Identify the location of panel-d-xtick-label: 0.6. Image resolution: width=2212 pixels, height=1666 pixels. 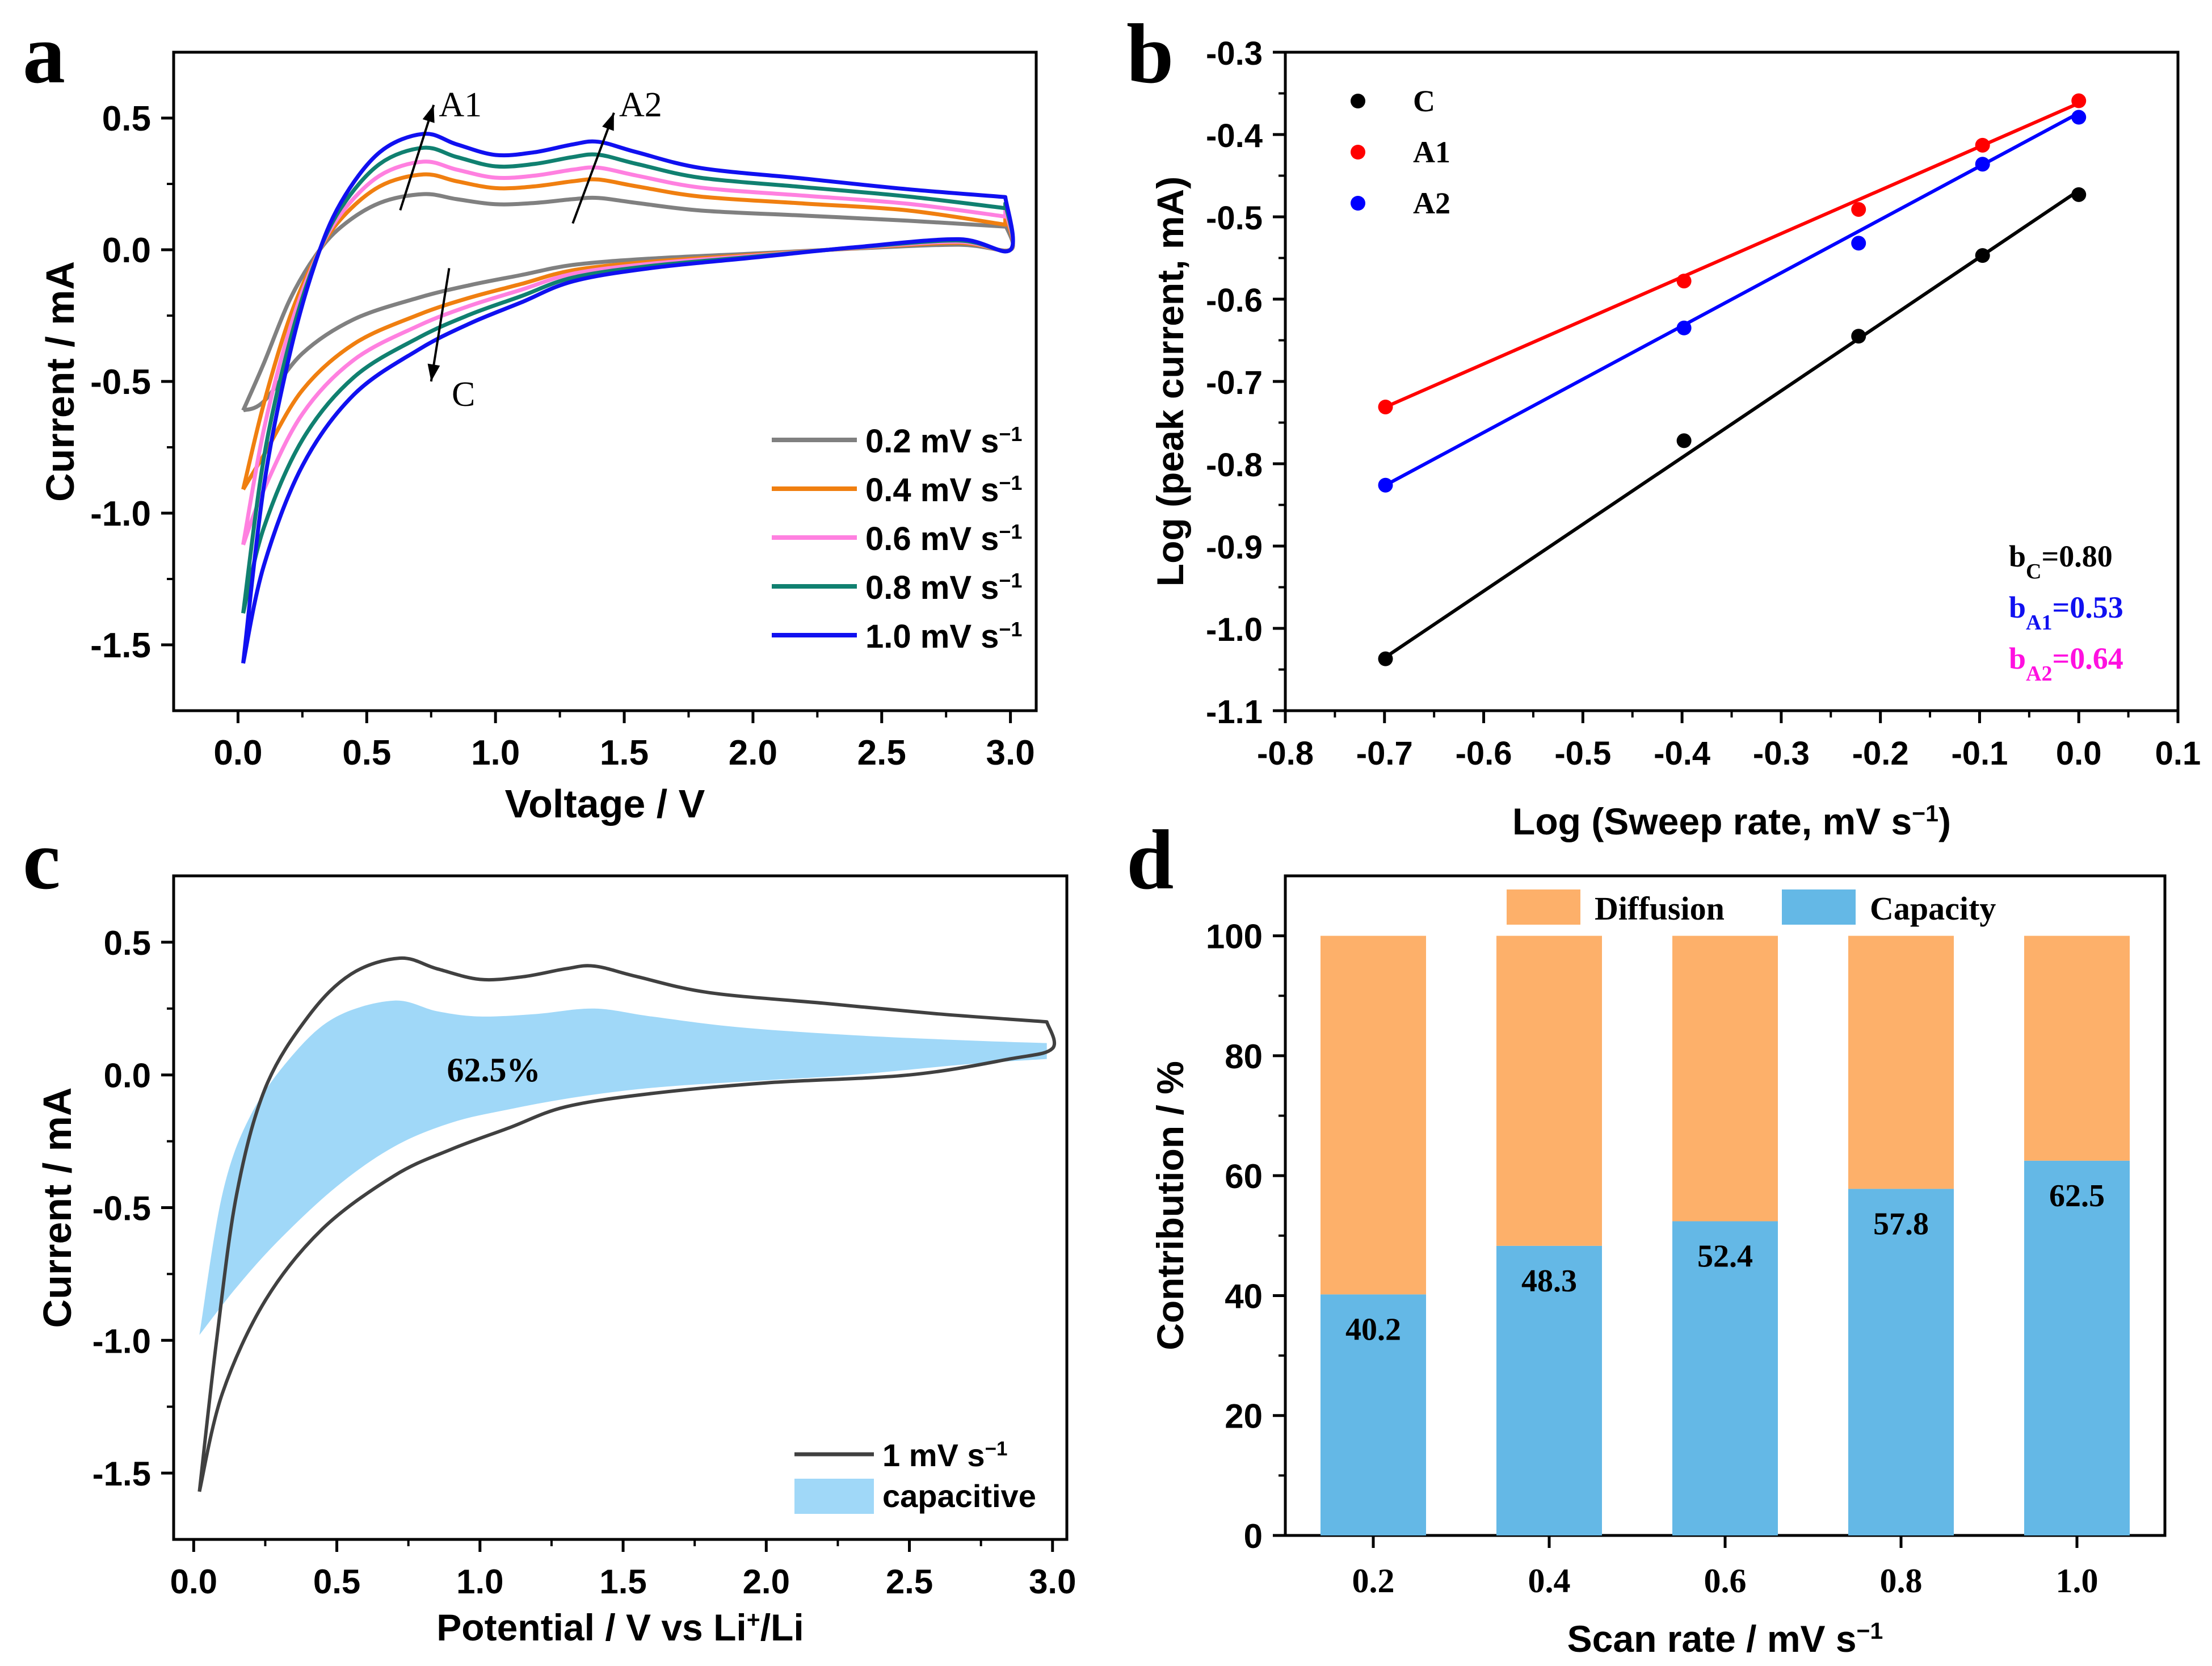
(1726, 1581).